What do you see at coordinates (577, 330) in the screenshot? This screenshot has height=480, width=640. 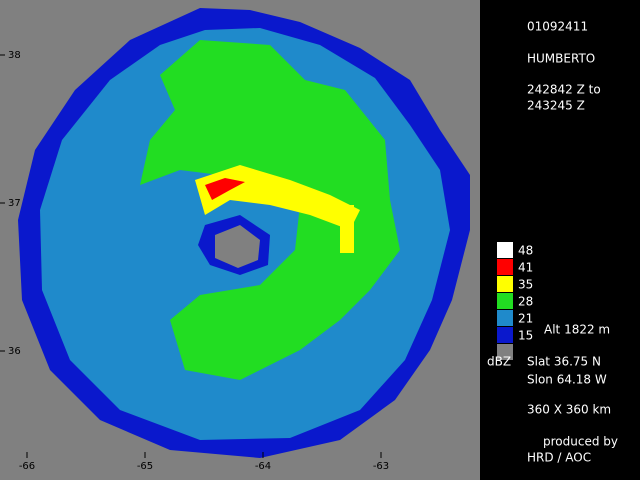 I see `altitude: Alt 1822 m` at bounding box center [577, 330].